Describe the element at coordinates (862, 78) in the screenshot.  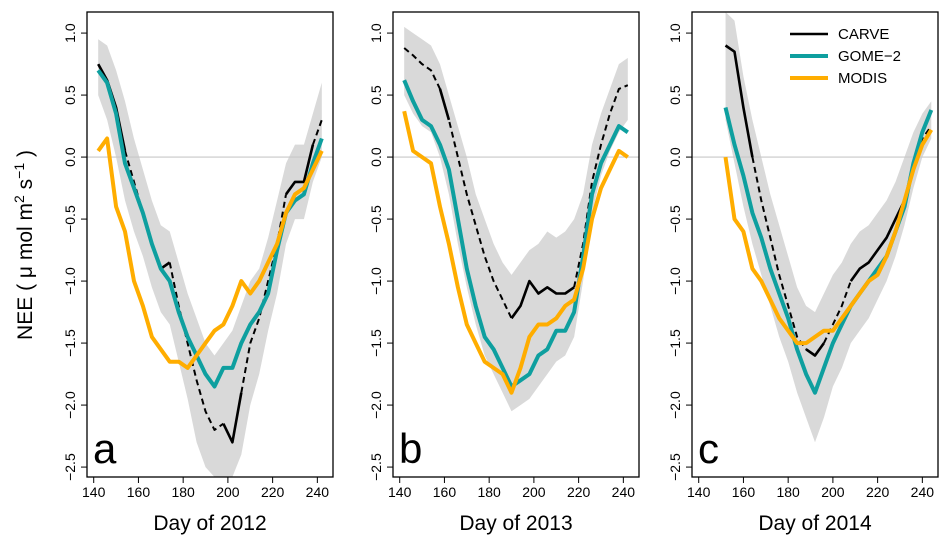
I see `legend-label: MODIS` at that location.